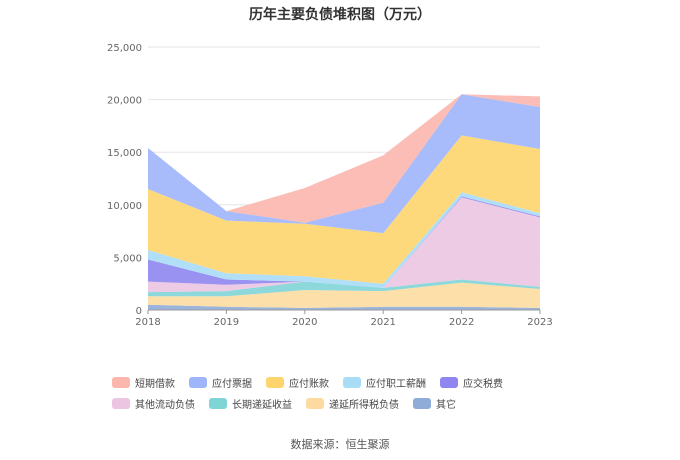 This screenshot has width=680, height=460. I want to click on y-tick-label: 15,000, so click(124, 153).